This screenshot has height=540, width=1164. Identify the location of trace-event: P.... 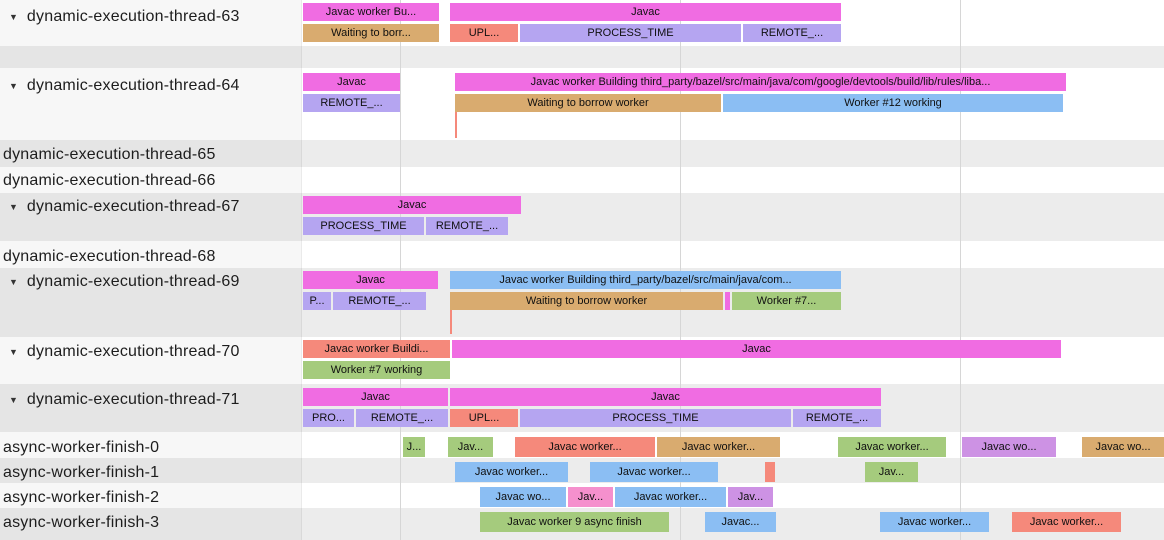
(317, 301).